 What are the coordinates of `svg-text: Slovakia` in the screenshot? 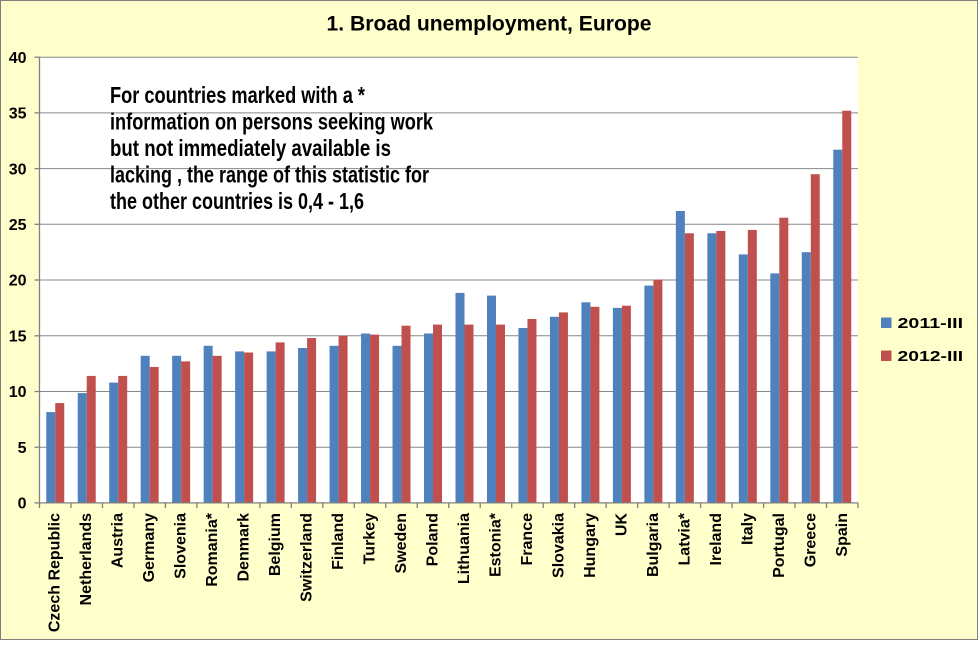 It's located at (558, 545).